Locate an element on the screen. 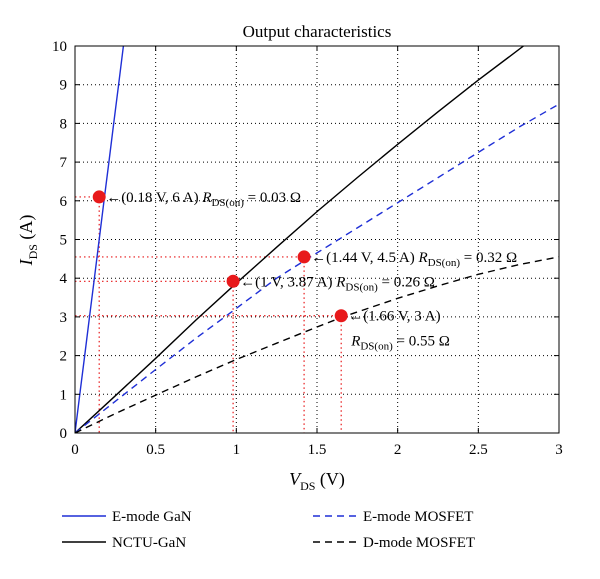 The image size is (600, 579). y-tick-label: 1 is located at coordinates (64, 395).